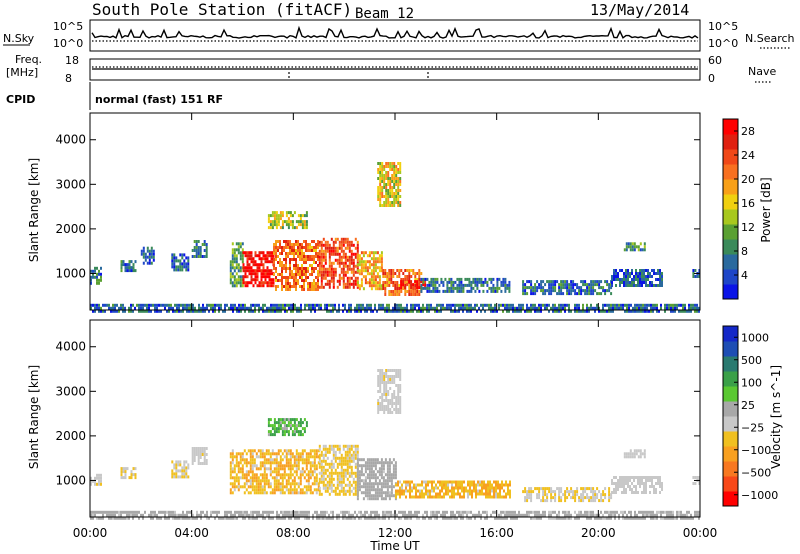 The height and width of the screenshot is (554, 800). What do you see at coordinates (135, 271) in the screenshot?
I see `power-cell-r1` at bounding box center [135, 271].